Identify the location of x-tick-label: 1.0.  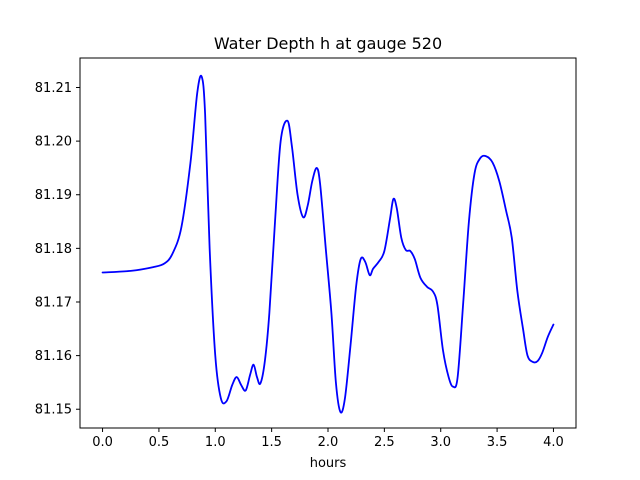
(215, 442).